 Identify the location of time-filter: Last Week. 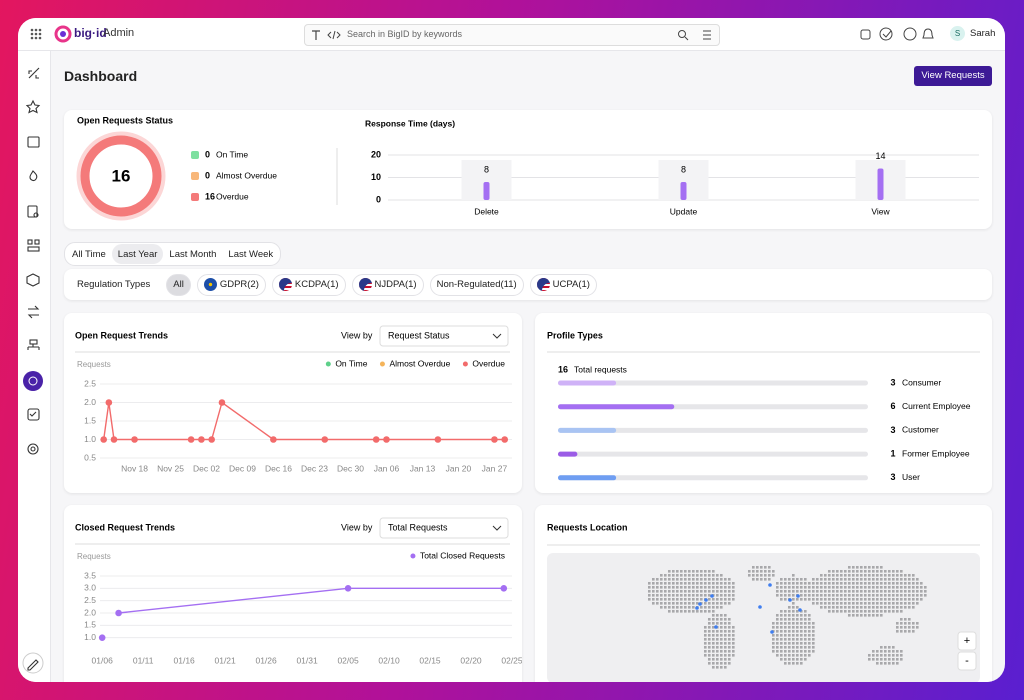
(251, 254).